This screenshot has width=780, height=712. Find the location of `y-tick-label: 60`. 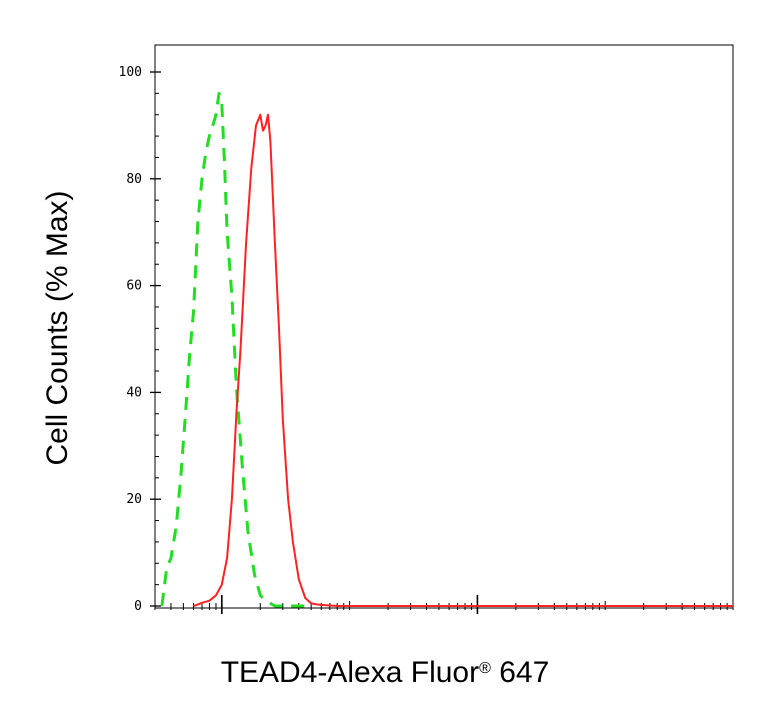

y-tick-label: 60 is located at coordinates (134, 286).